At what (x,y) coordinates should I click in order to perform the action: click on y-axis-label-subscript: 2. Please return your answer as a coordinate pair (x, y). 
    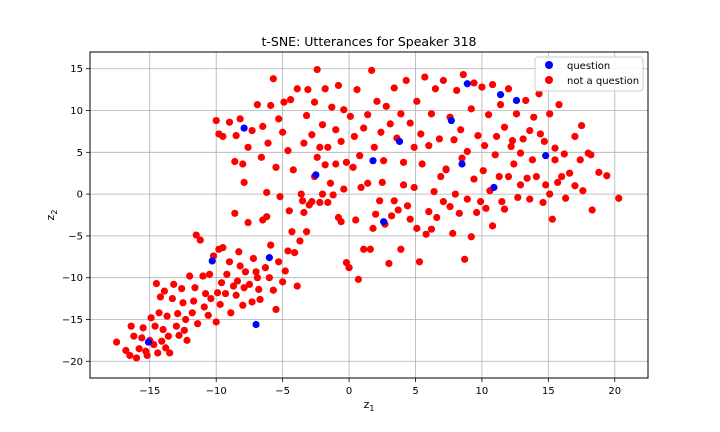
    Looking at the image, I should click on (54, 212).